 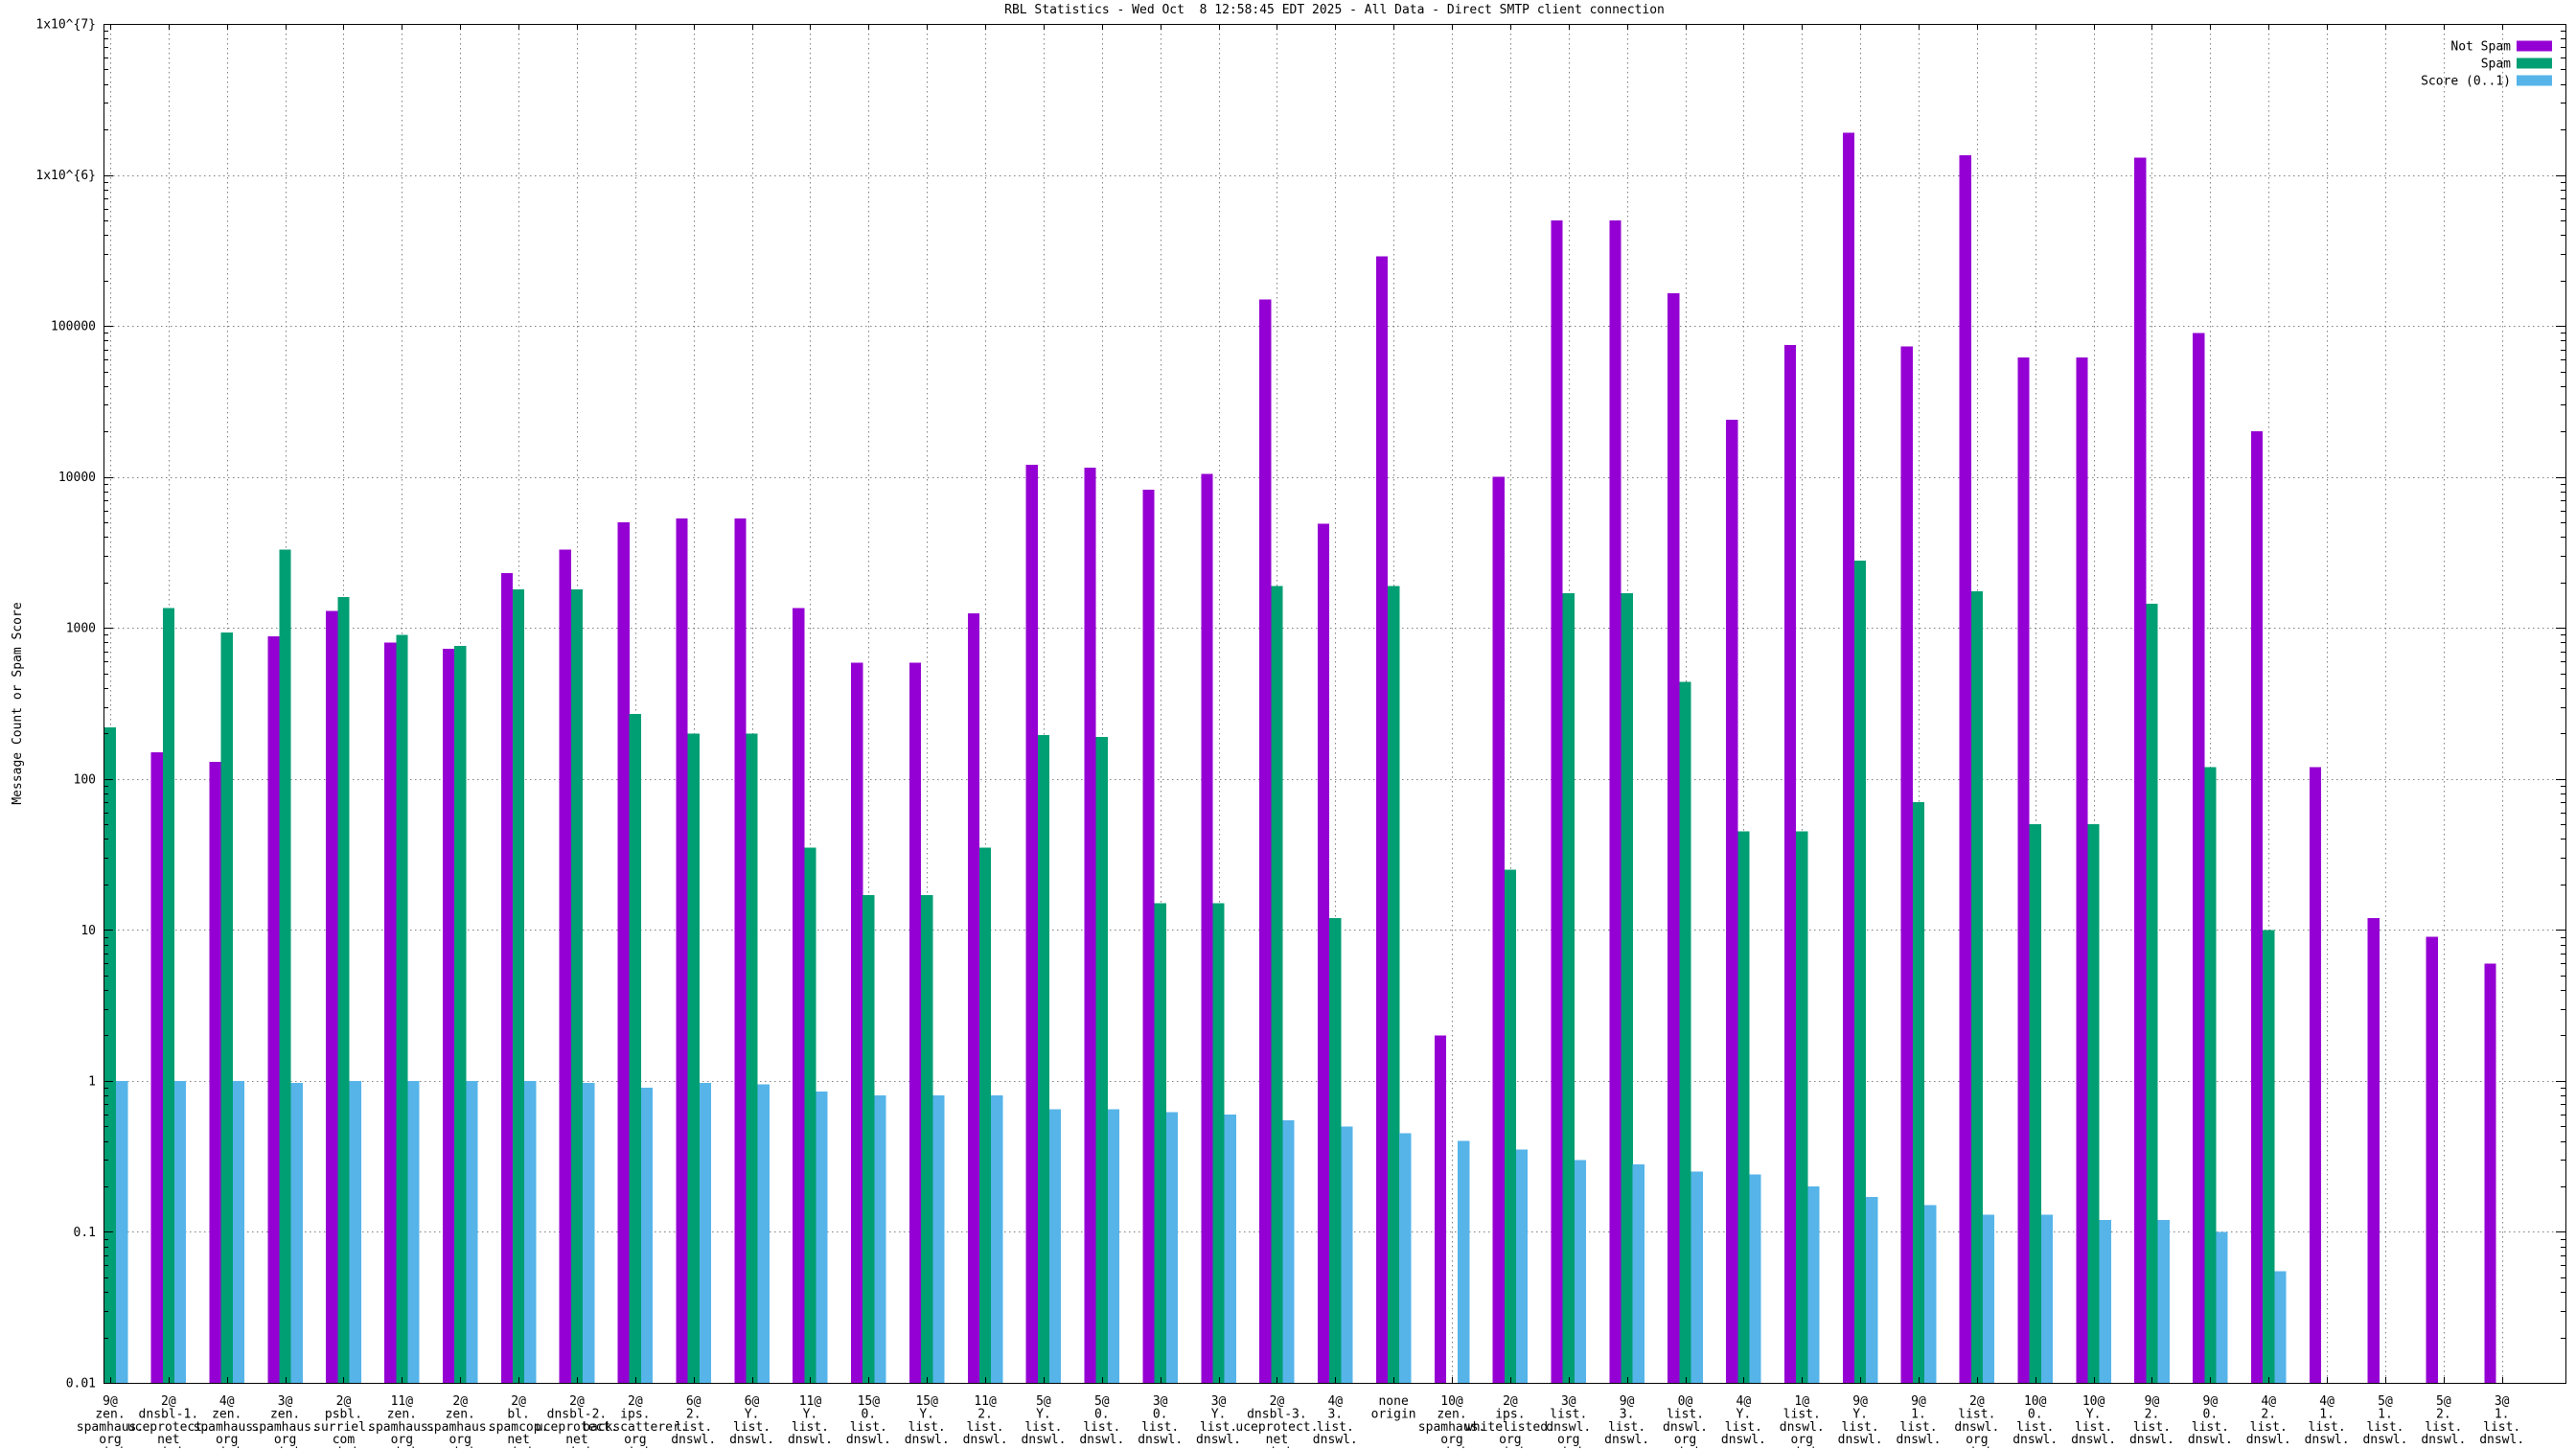 I want to click on x-category-label: 3@1.list.dnswl.orgorigin, so click(x=2501, y=1421).